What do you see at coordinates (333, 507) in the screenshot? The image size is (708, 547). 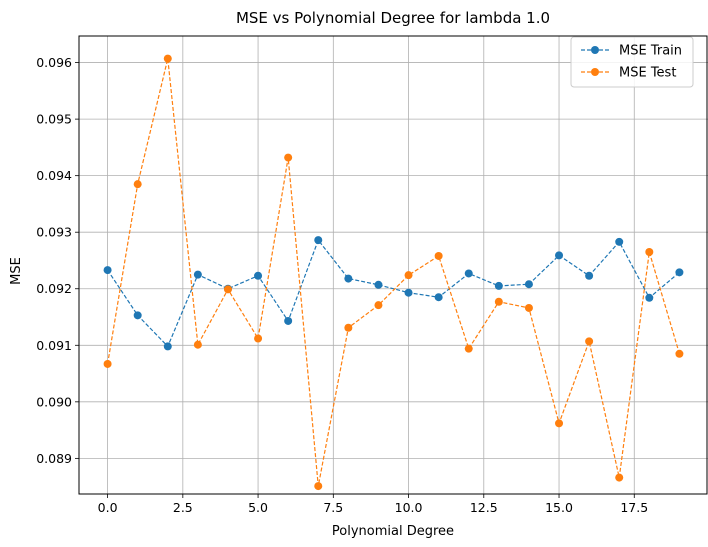 I see `x-tick-label: 7.5` at bounding box center [333, 507].